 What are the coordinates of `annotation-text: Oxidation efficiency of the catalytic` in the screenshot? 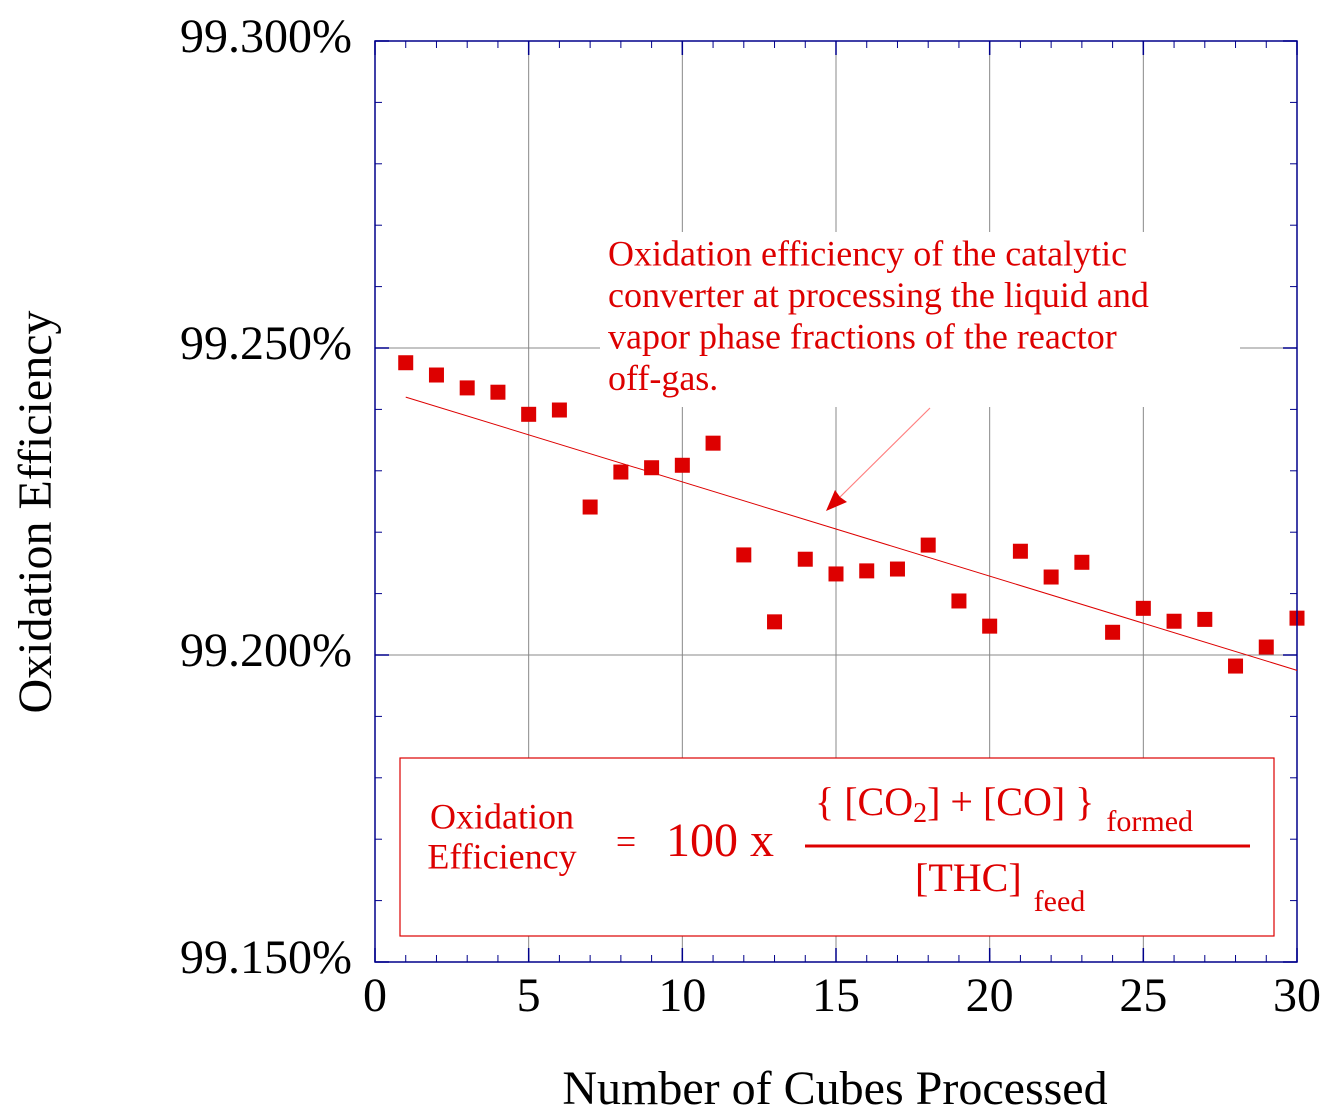 It's located at (867, 253).